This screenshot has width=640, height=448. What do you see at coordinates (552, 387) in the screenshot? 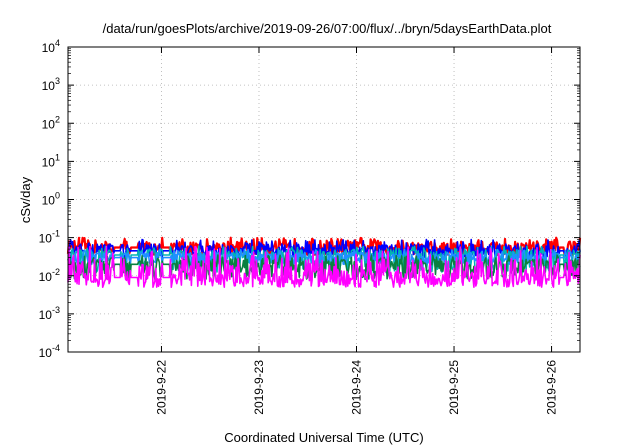
I see `x-tick-label: 2019-9-26` at bounding box center [552, 387].